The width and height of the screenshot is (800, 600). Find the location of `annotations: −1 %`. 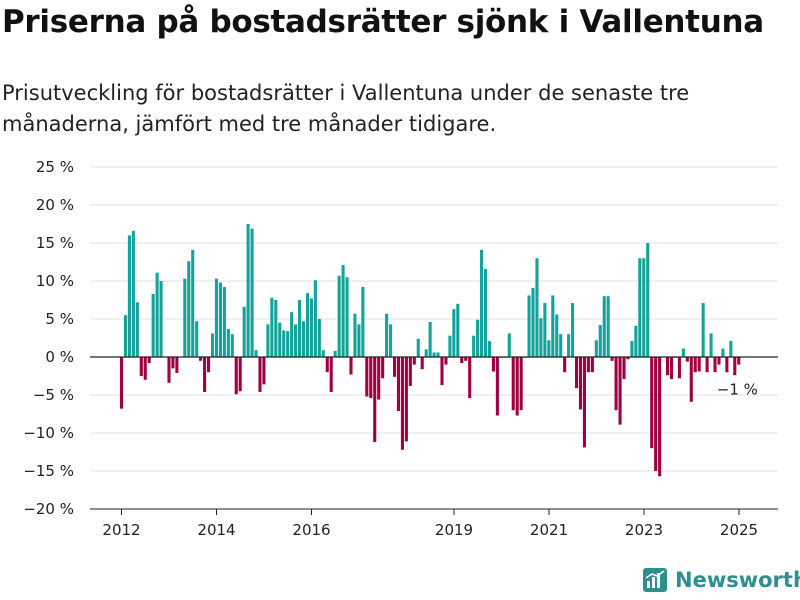

annotations: −1 % is located at coordinates (737, 390).